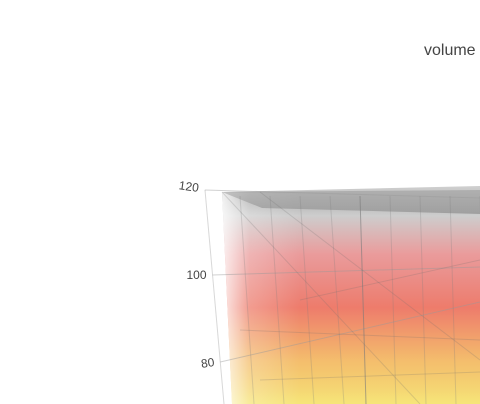  I want to click on z-tick-label: 100, so click(197, 275).